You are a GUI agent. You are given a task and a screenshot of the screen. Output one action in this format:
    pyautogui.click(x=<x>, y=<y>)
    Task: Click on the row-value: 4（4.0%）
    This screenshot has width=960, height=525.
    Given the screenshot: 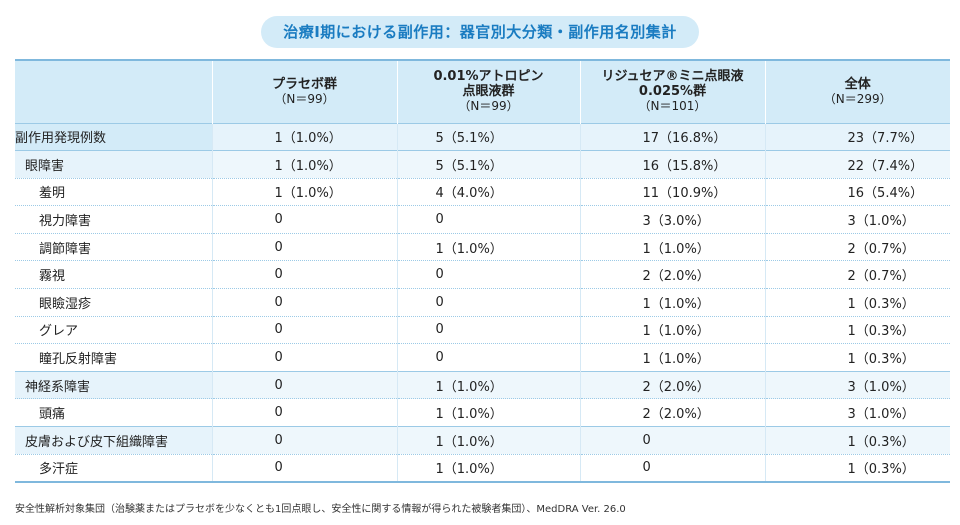 What is the action you would take?
    pyautogui.click(x=488, y=191)
    